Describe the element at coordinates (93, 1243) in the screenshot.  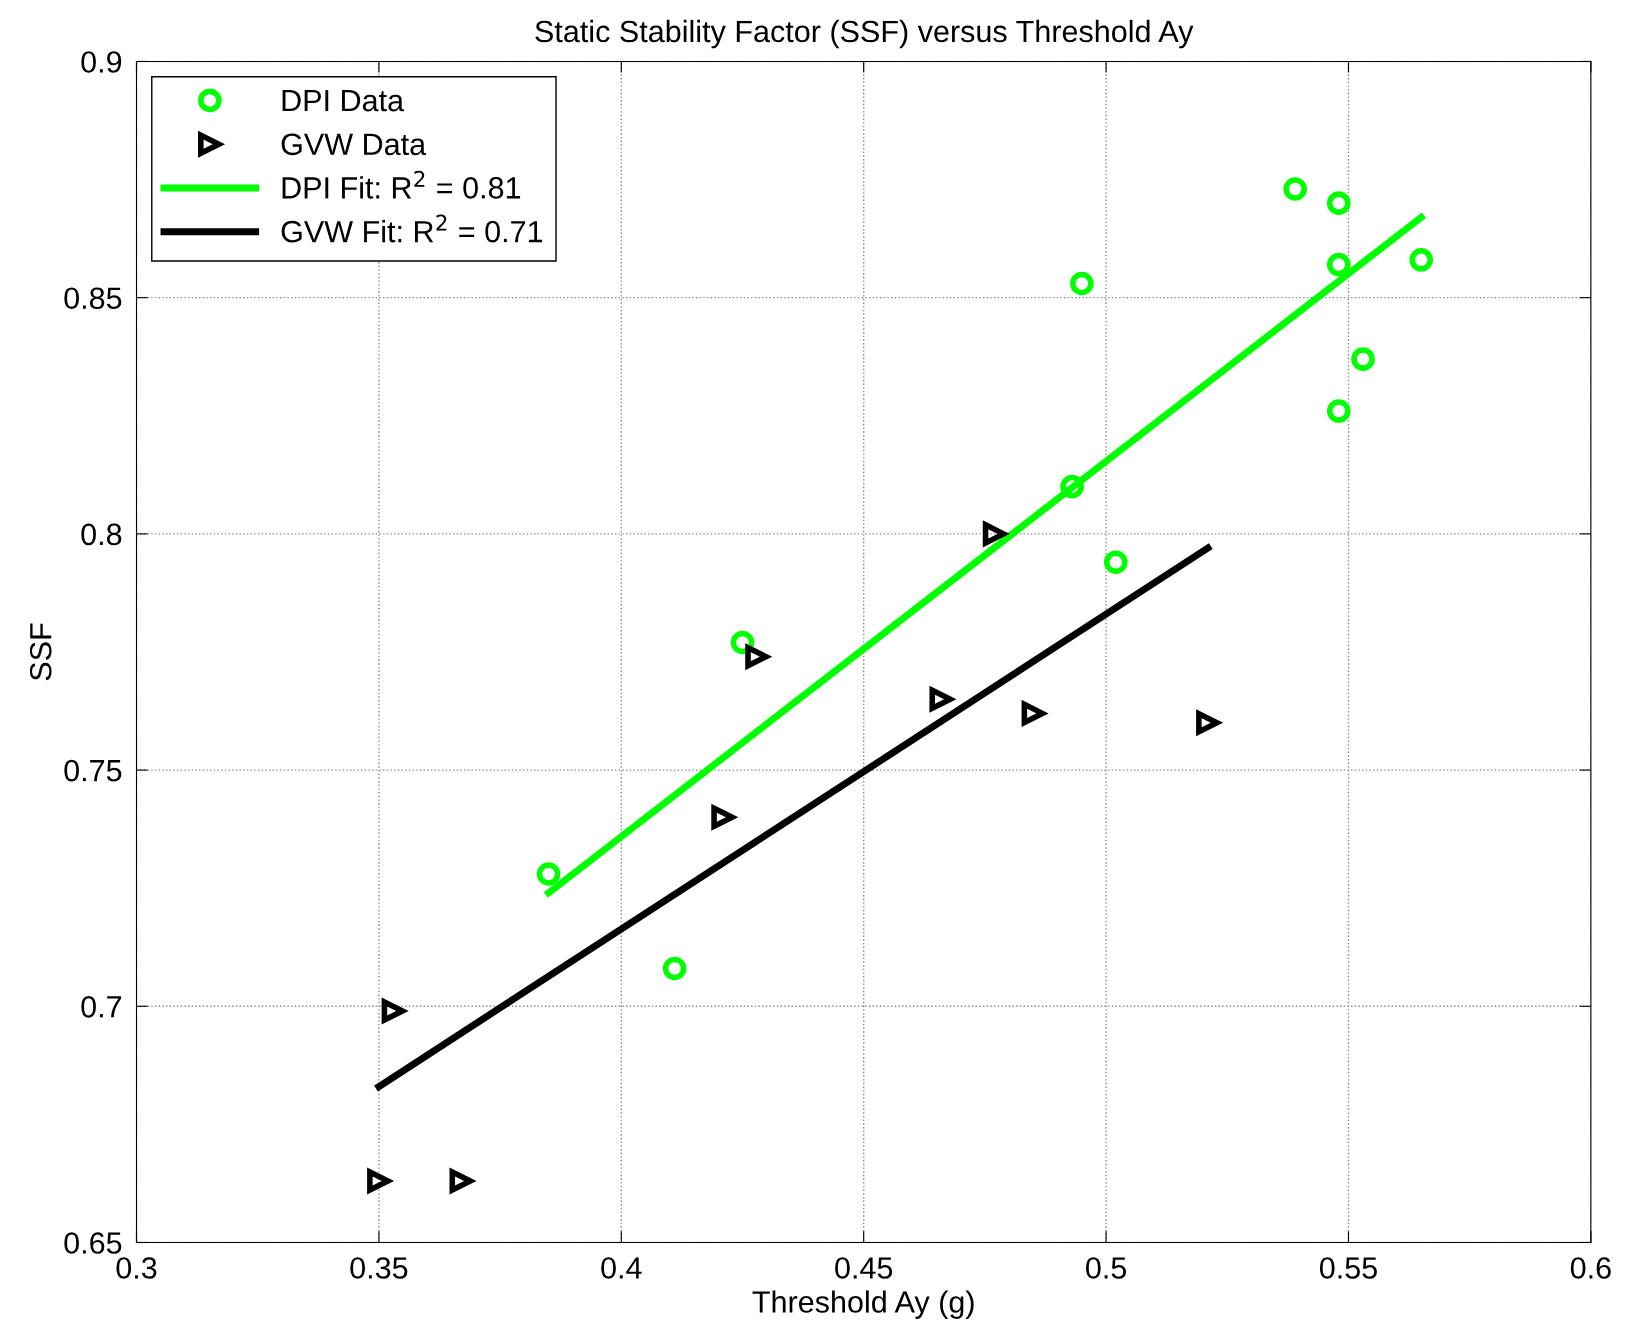
I see `y-tick-label: 0.65` at that location.